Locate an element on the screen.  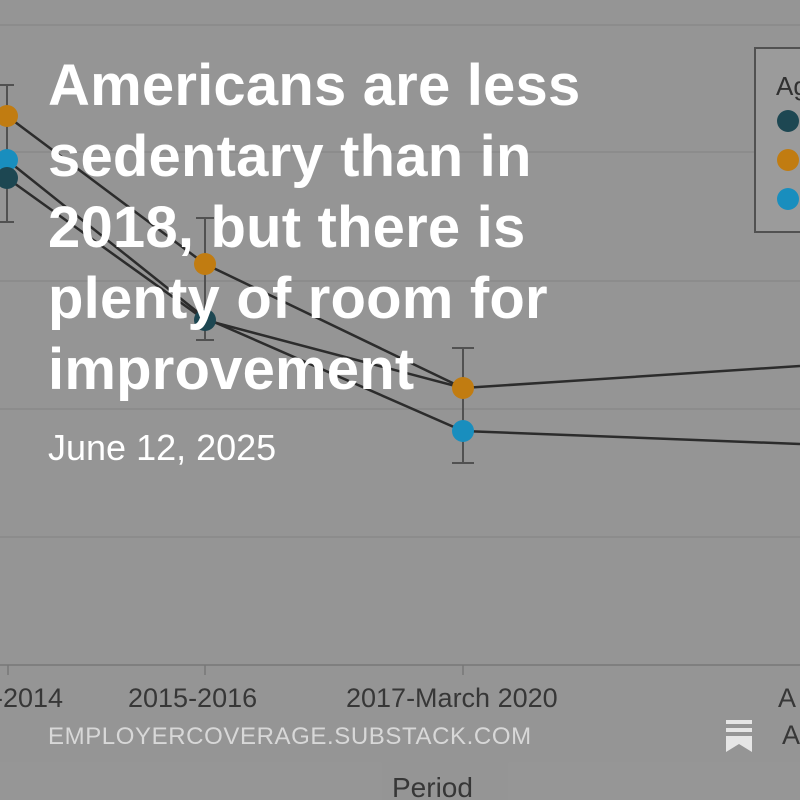
x-tick-label: 2015-2016 is located at coordinates (192, 698).